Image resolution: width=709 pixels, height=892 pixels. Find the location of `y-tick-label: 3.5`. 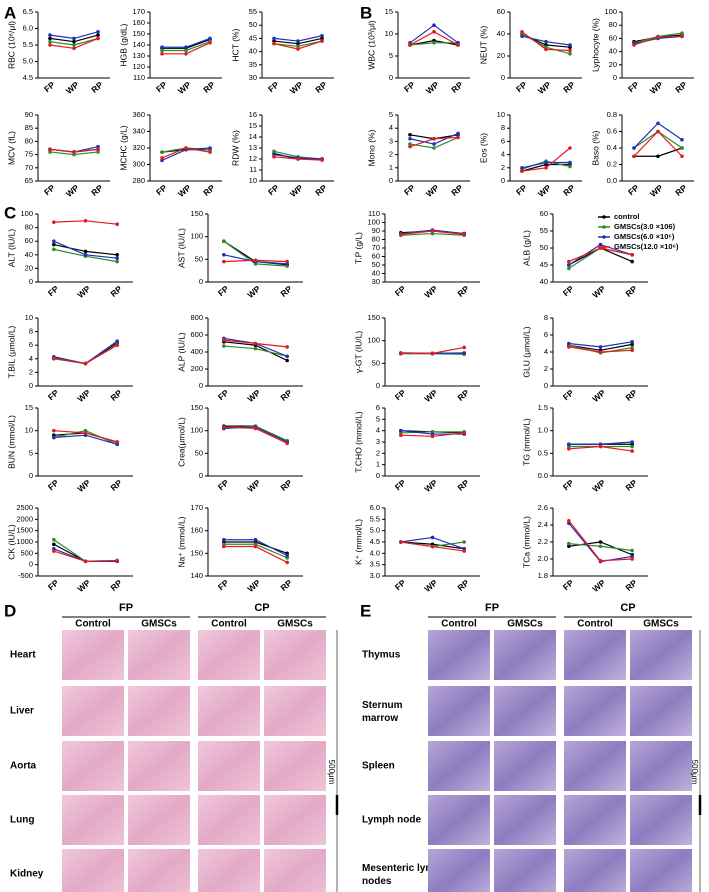

y-tick-label: 3.5 is located at coordinates (375, 564).